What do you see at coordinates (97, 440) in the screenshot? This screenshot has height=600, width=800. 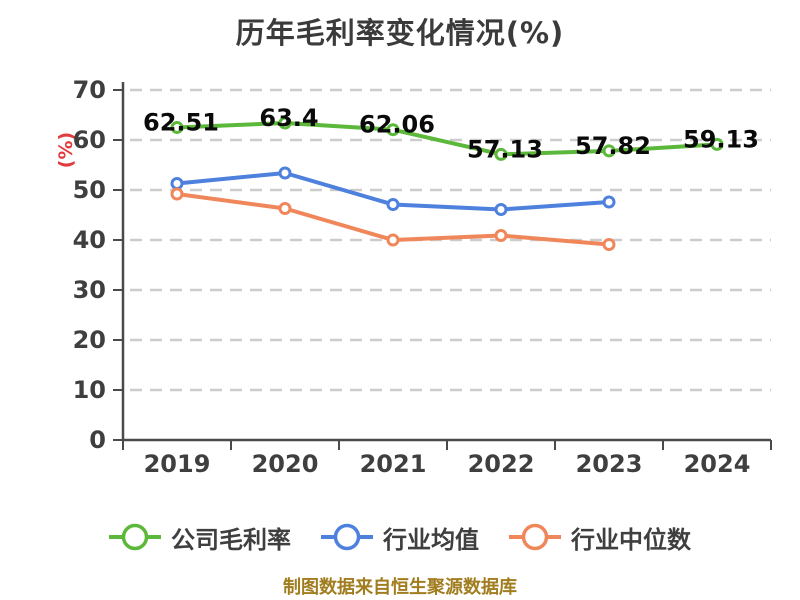 I see `y-tick-label: 0` at bounding box center [97, 440].